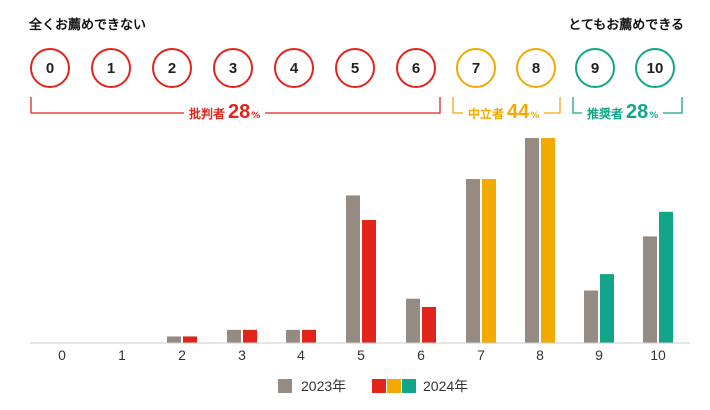 This screenshot has width=710, height=410. Describe the element at coordinates (540, 355) in the screenshot. I see `x-tick-label: 8` at that location.